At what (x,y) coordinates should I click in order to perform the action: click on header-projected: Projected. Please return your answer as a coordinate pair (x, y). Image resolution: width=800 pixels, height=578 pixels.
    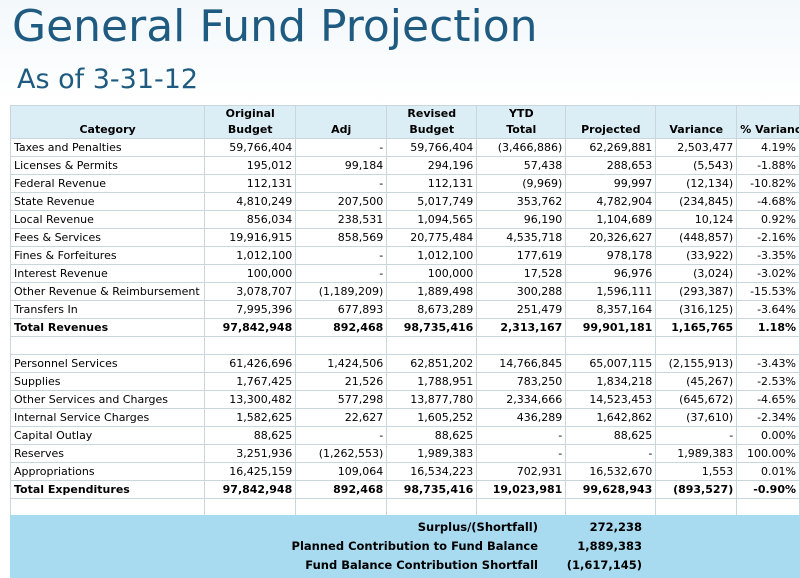
    Looking at the image, I should click on (611, 130).